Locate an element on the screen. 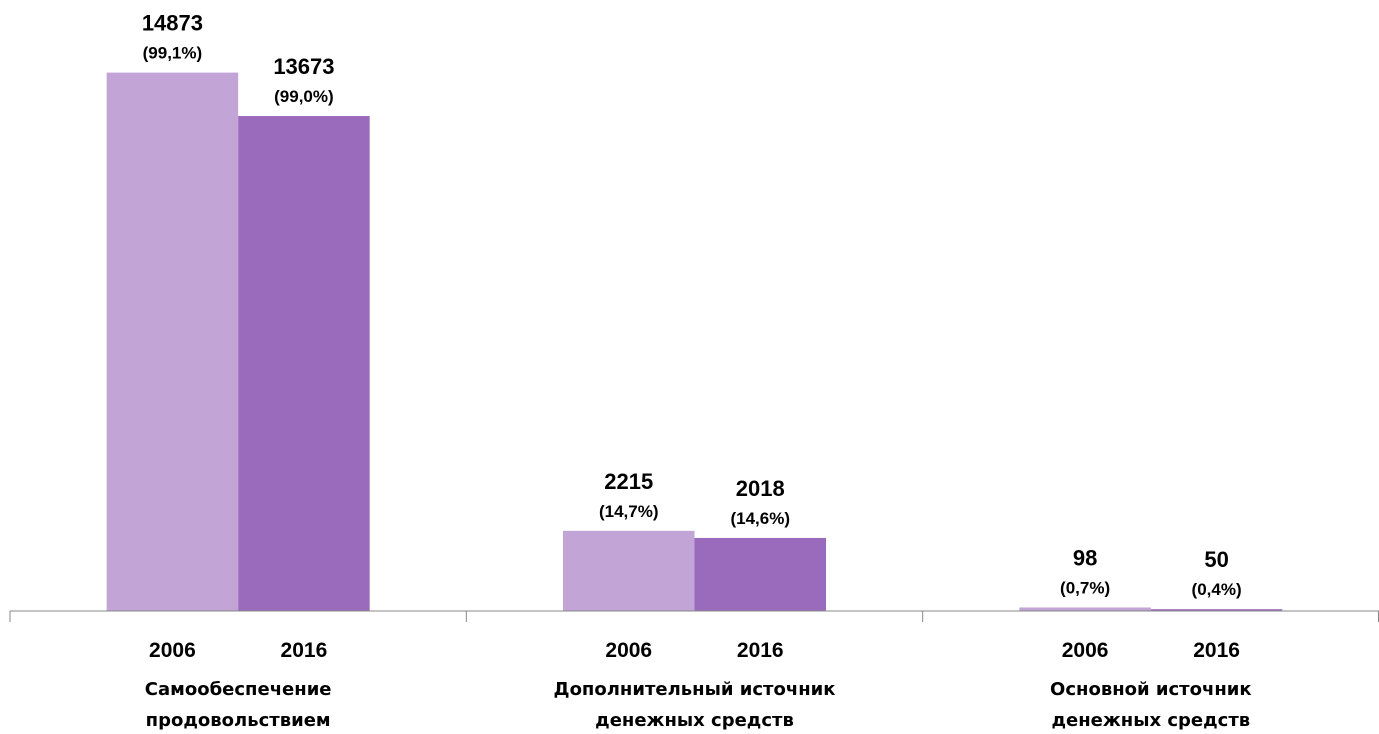  category-label: Основной источник денежных средств is located at coordinates (1151, 705).